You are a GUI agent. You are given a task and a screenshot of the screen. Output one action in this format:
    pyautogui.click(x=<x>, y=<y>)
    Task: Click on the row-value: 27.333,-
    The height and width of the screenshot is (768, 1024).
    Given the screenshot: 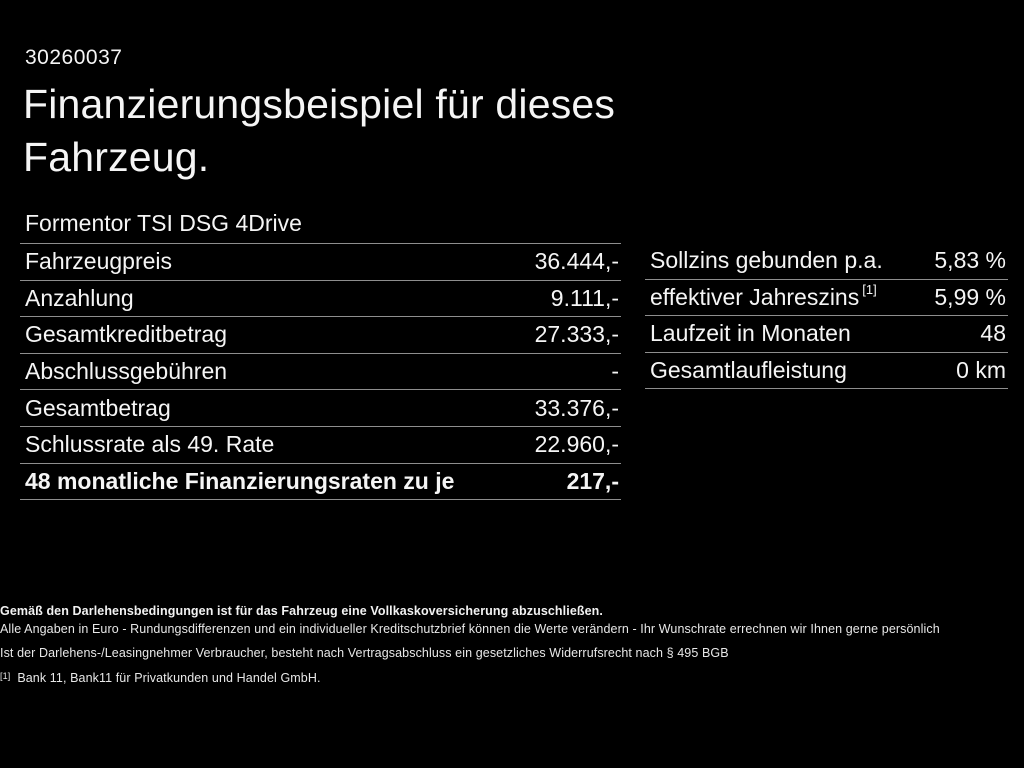 What is the action you would take?
    pyautogui.click(x=576, y=334)
    